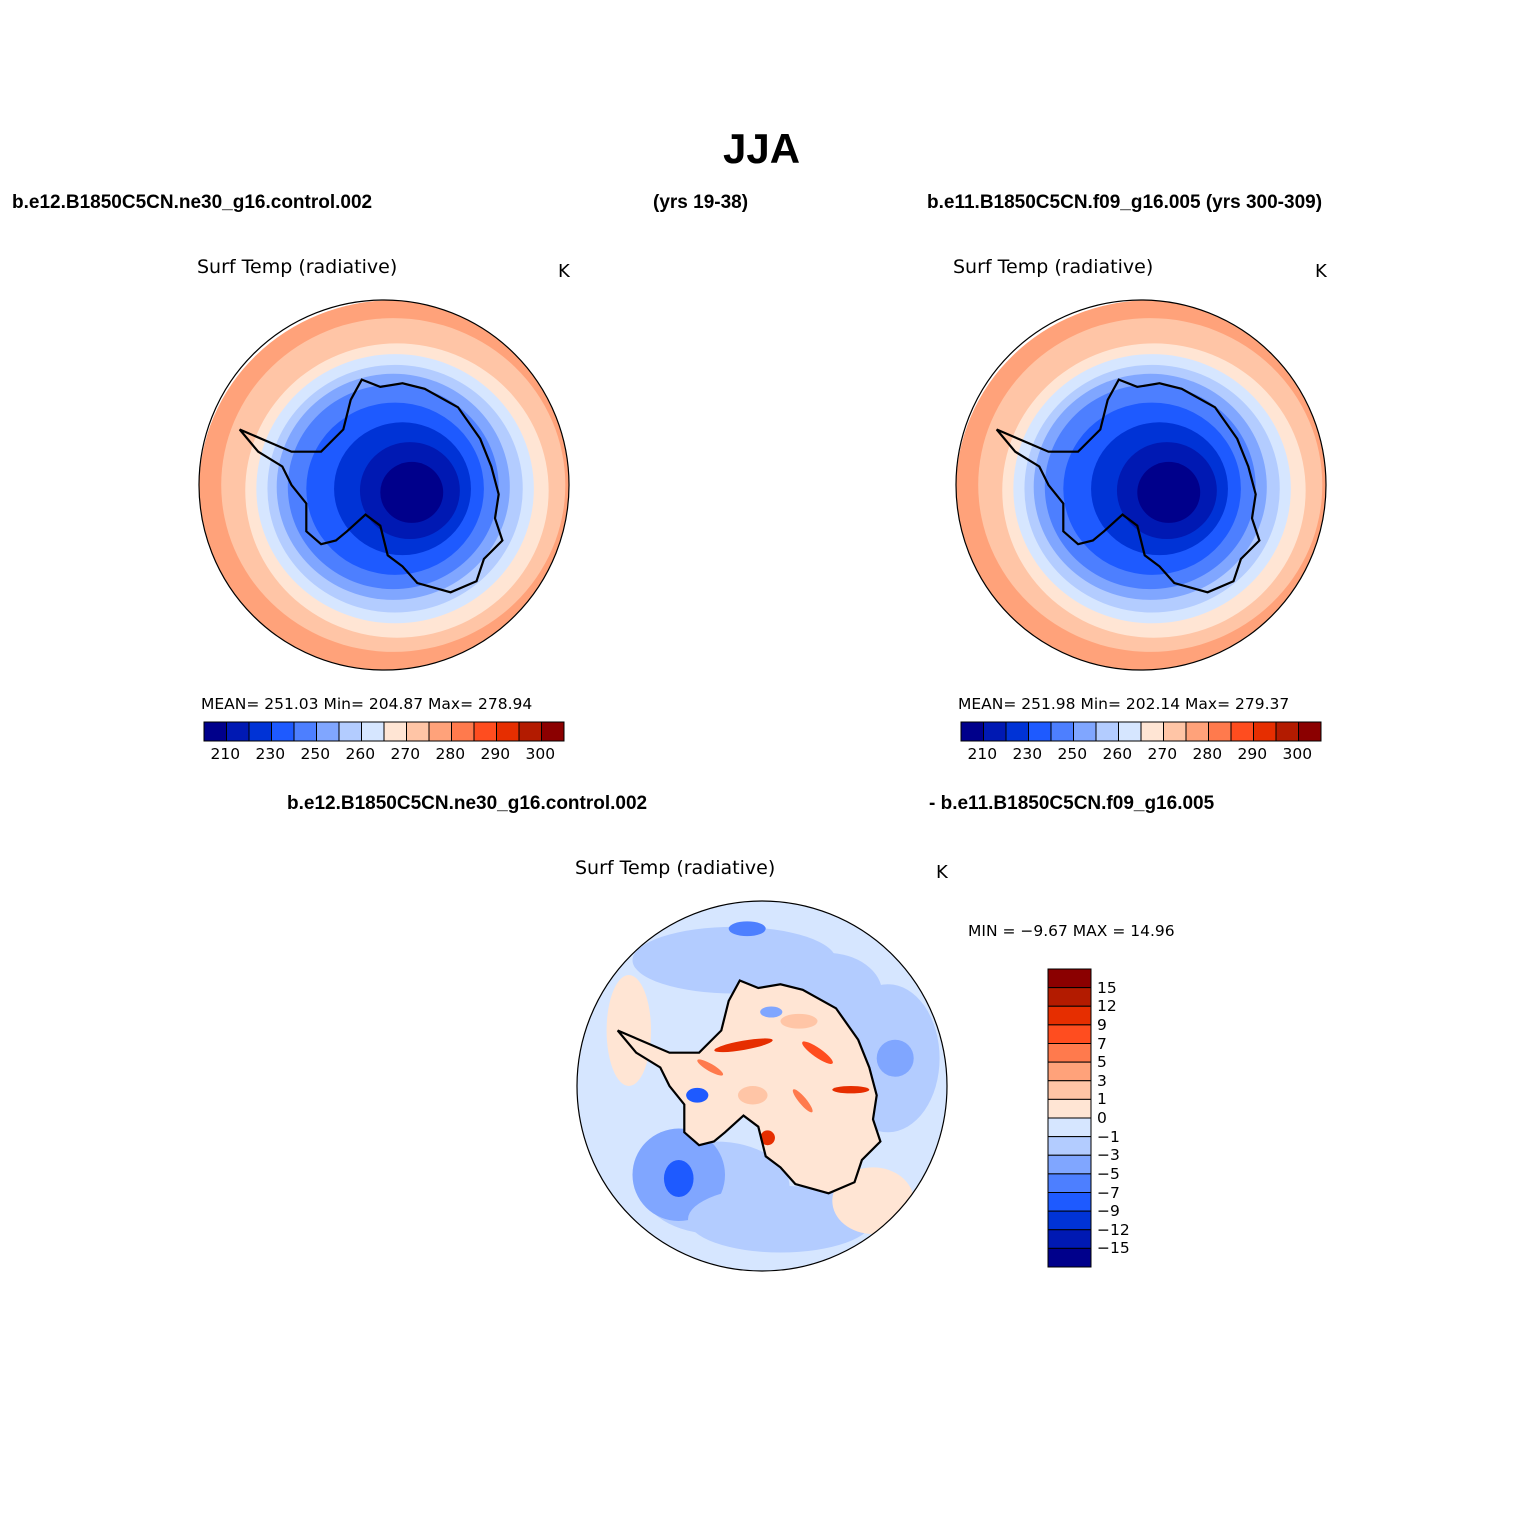 The image size is (1525, 1525). I want to click on panel3-colorbar-label: 3, so click(1102, 1080).